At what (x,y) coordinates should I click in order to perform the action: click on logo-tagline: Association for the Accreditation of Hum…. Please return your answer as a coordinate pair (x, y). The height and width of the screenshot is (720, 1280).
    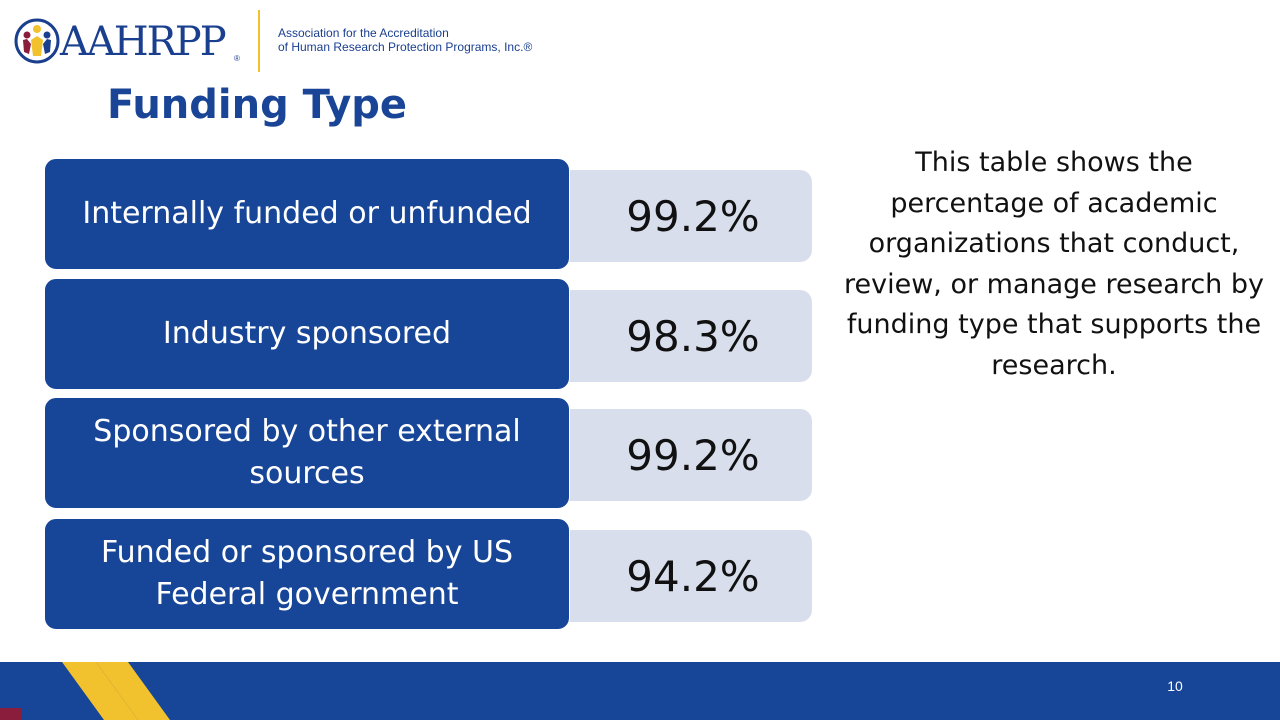
    Looking at the image, I should click on (405, 40).